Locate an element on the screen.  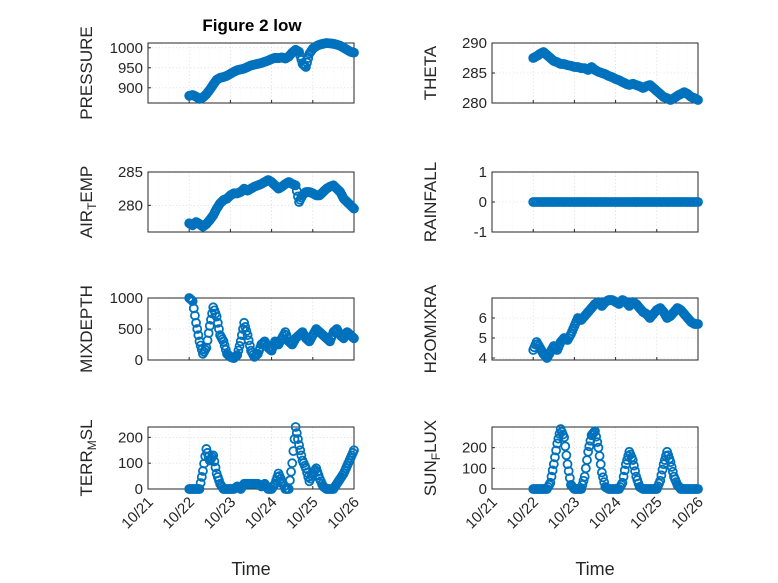
x-tick-label: 10/21 is located at coordinates (481, 513).